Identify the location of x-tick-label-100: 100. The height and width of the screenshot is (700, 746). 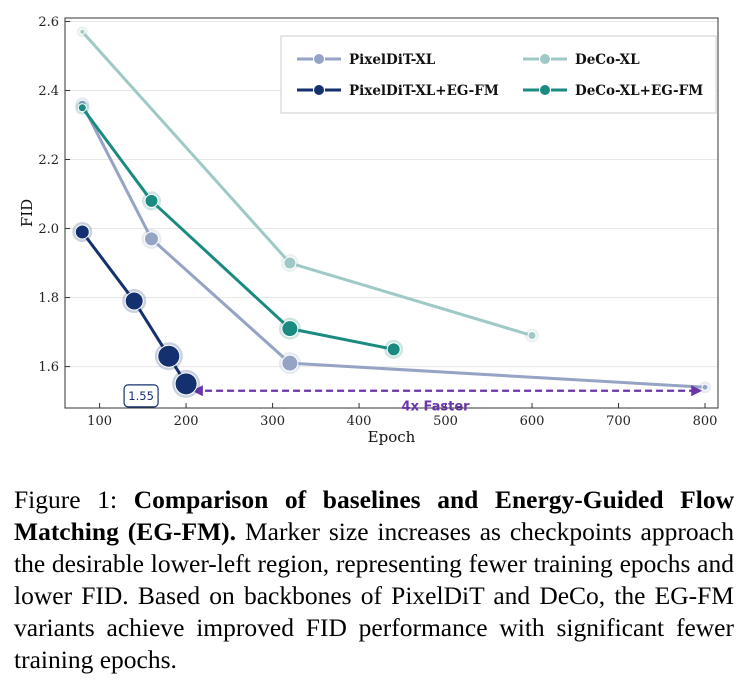
(99, 421).